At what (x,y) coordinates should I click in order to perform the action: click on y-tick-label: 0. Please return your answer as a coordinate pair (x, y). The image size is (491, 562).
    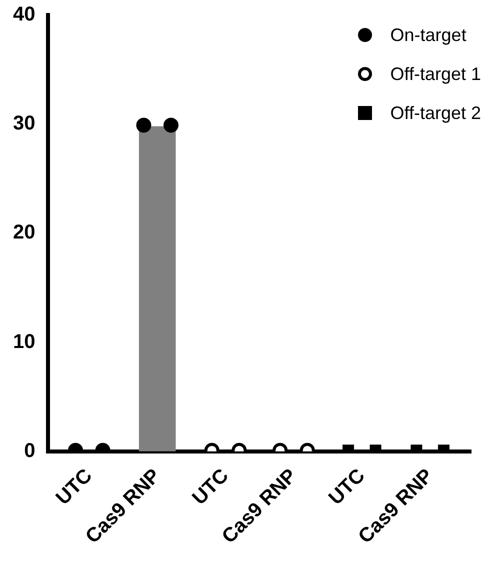
    Looking at the image, I should click on (30, 451).